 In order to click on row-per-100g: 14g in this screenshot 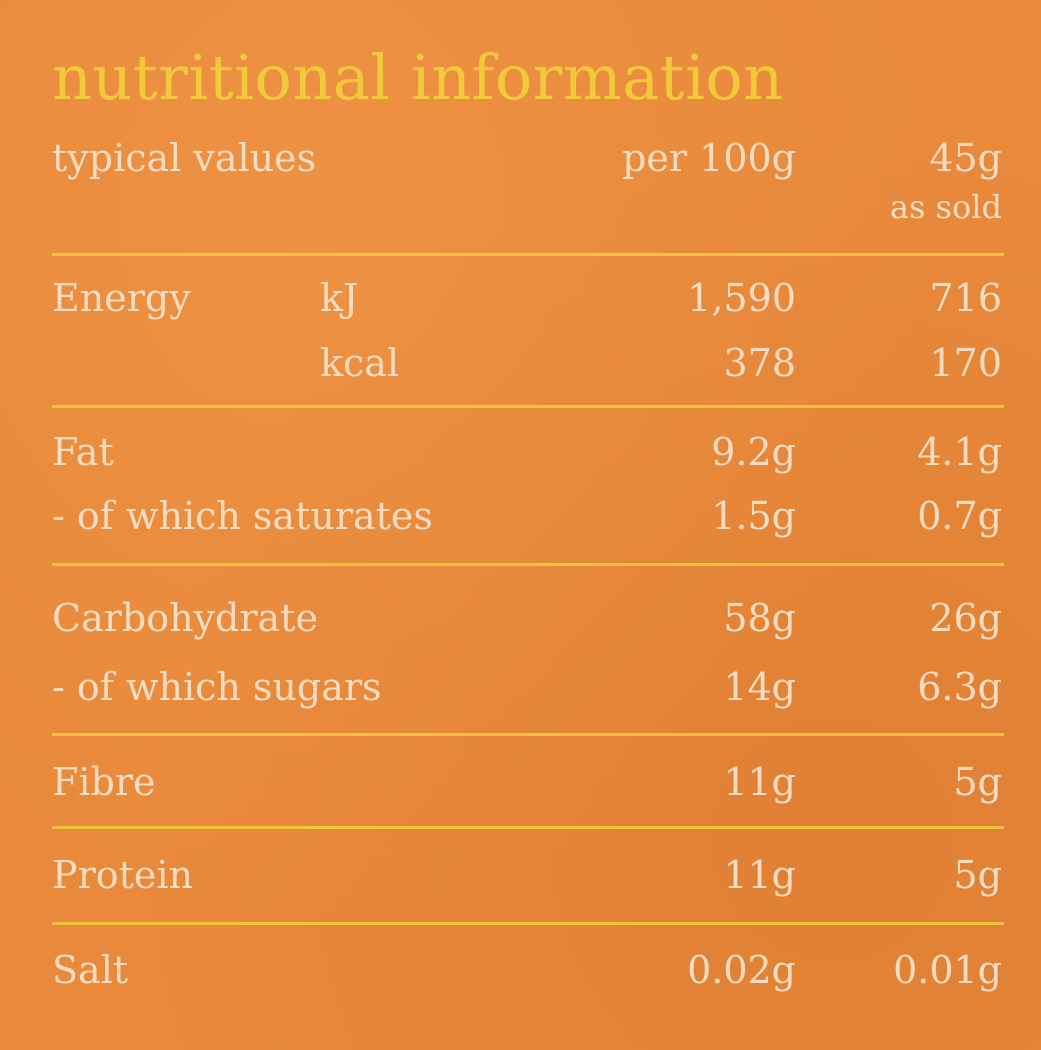, I will do `click(759, 687)`.